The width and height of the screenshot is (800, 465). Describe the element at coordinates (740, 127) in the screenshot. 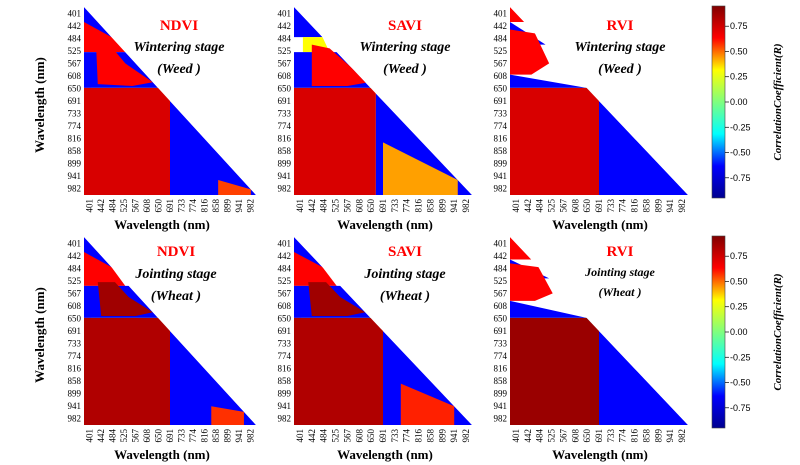

I see `colorbar-tick-label: -0.25` at that location.